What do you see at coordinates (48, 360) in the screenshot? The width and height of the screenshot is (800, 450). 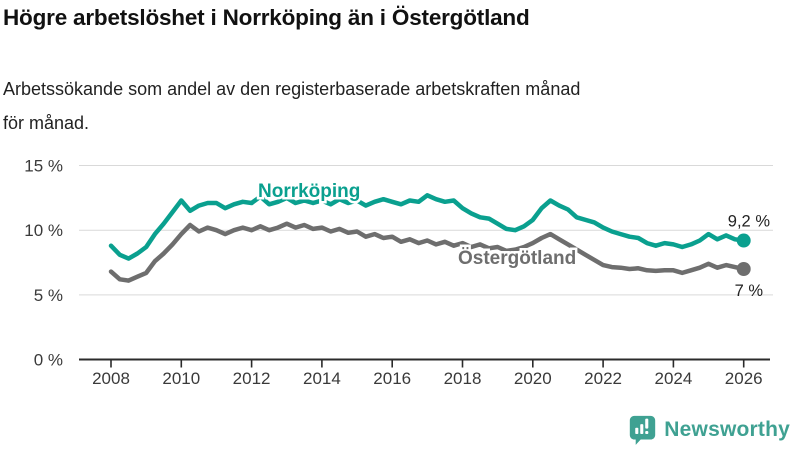 I see `y-axis-tick-label: 0 %` at bounding box center [48, 360].